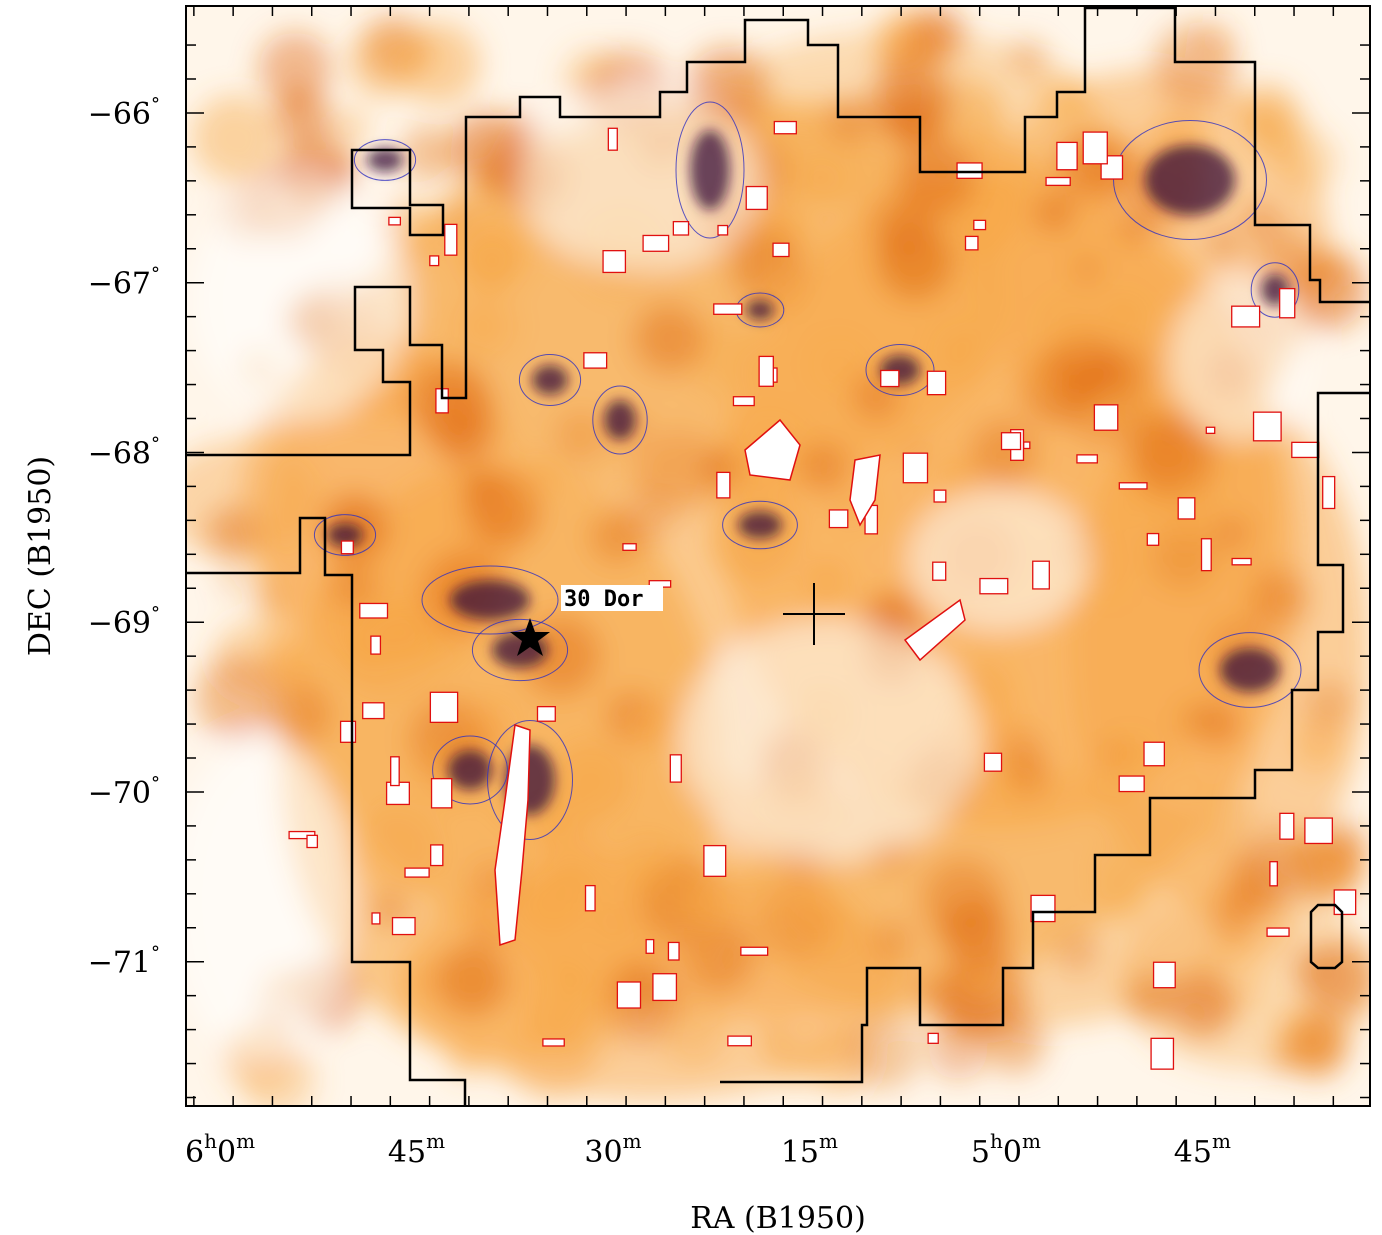  What do you see at coordinates (124, 452) in the screenshot?
I see `y-tick-label: −68°` at bounding box center [124, 452].